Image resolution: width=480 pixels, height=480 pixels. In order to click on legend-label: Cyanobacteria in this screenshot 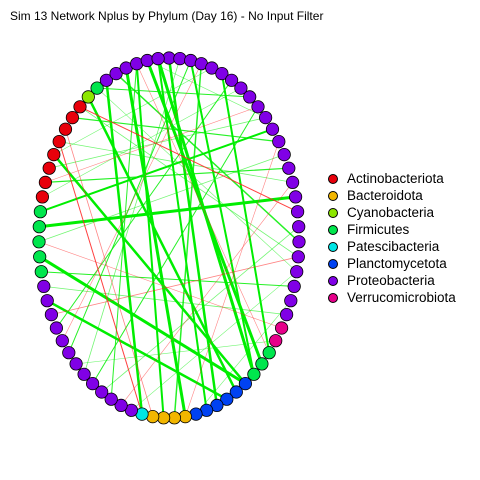, I will do `click(391, 212)`.